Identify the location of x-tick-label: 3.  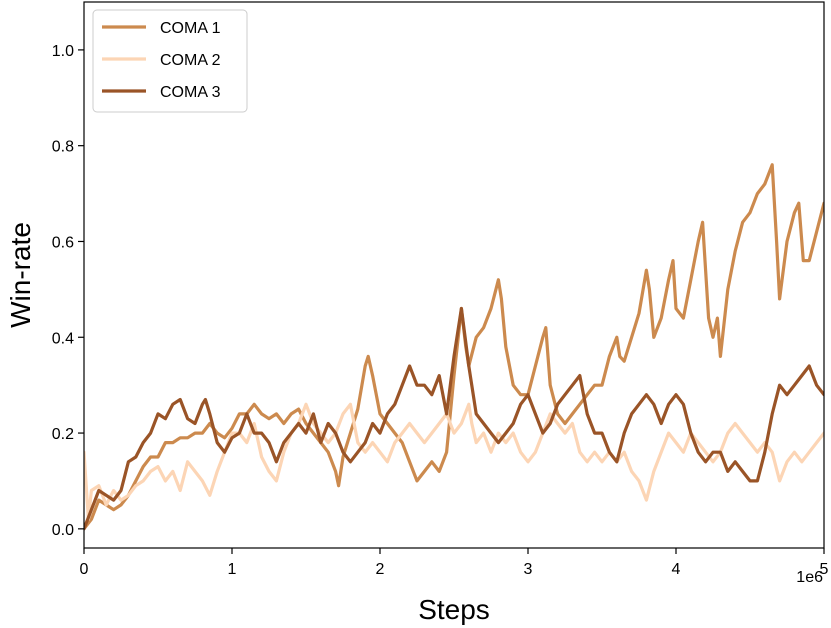
(528, 569).